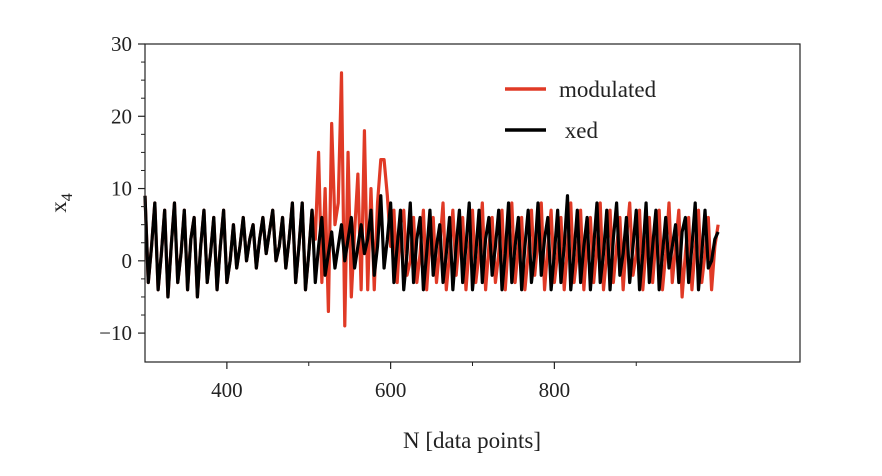  I want to click on x-axis-label: N [data points], so click(472, 440).